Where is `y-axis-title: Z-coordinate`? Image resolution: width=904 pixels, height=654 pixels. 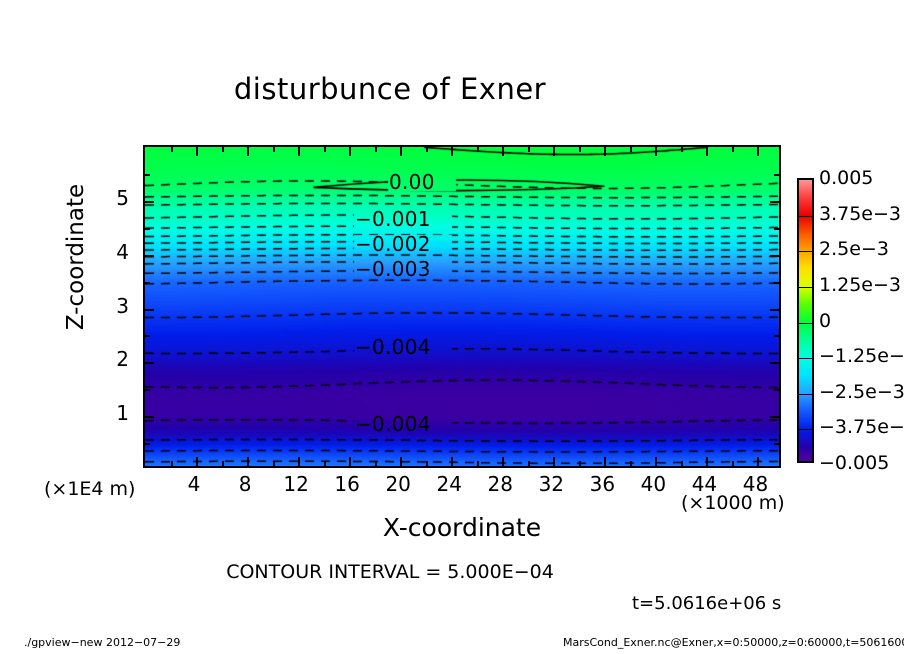
y-axis-title: Z-coordinate is located at coordinates (76, 257).